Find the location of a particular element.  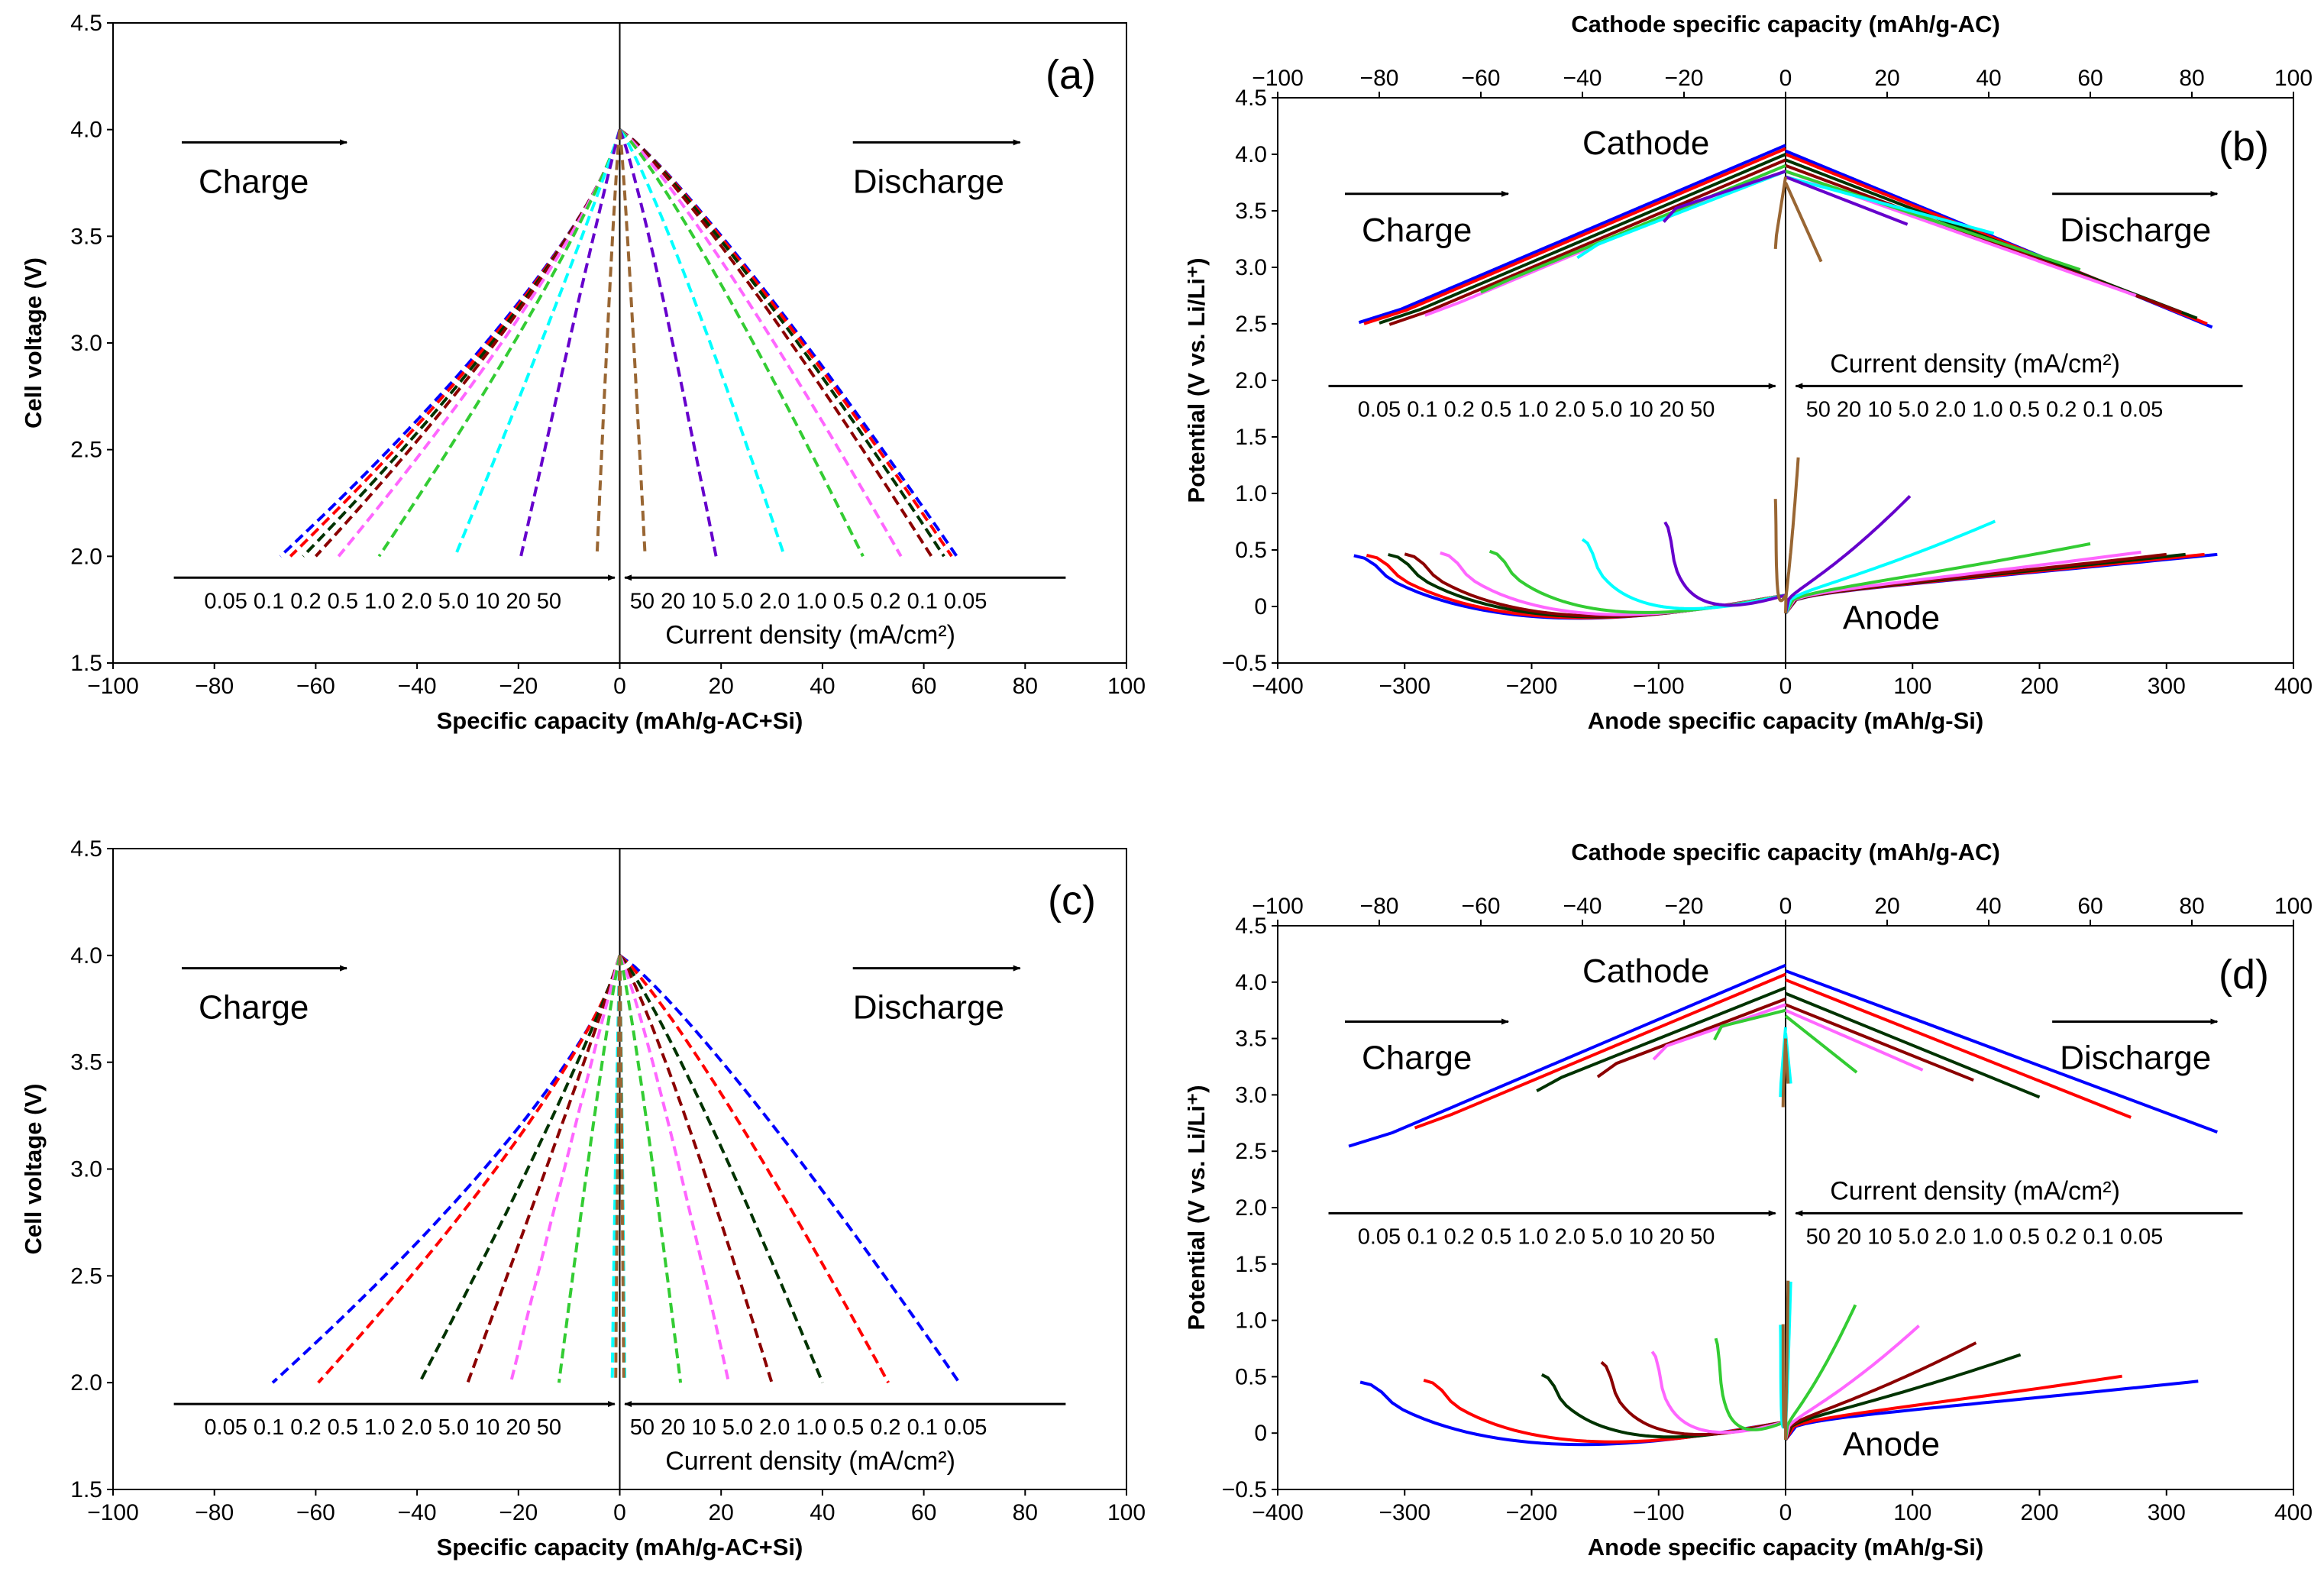

panel-label: (d) is located at coordinates (2244, 975).